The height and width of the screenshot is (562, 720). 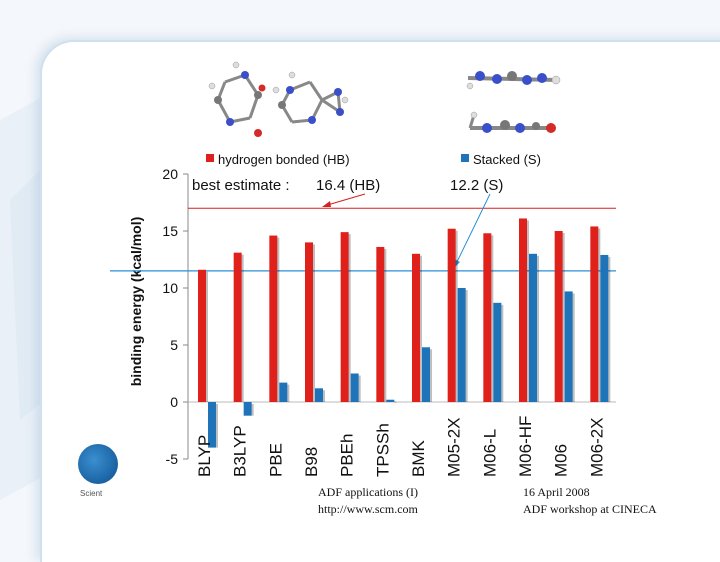 What do you see at coordinates (476, 185) in the screenshot?
I see `annotation-s-value: 12.2 (S)` at bounding box center [476, 185].